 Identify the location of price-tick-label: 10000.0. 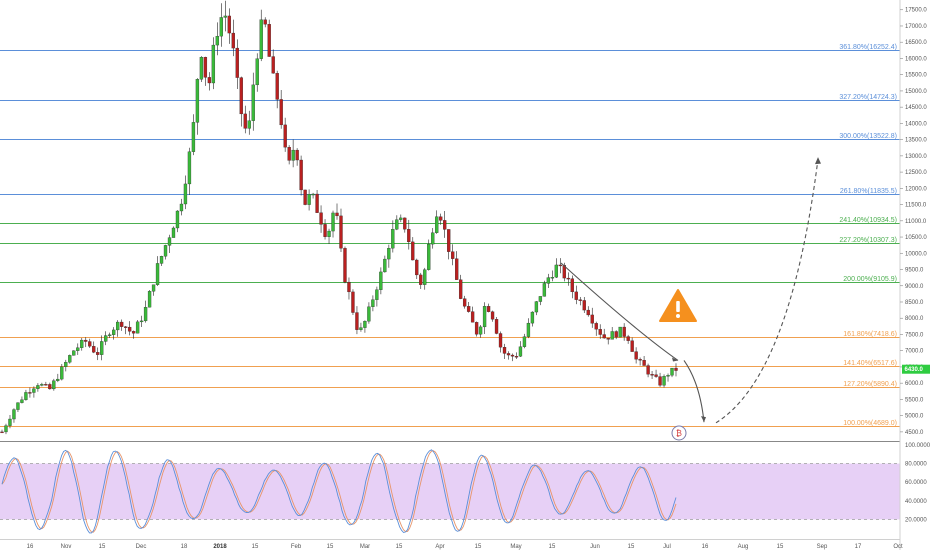
(916, 254).